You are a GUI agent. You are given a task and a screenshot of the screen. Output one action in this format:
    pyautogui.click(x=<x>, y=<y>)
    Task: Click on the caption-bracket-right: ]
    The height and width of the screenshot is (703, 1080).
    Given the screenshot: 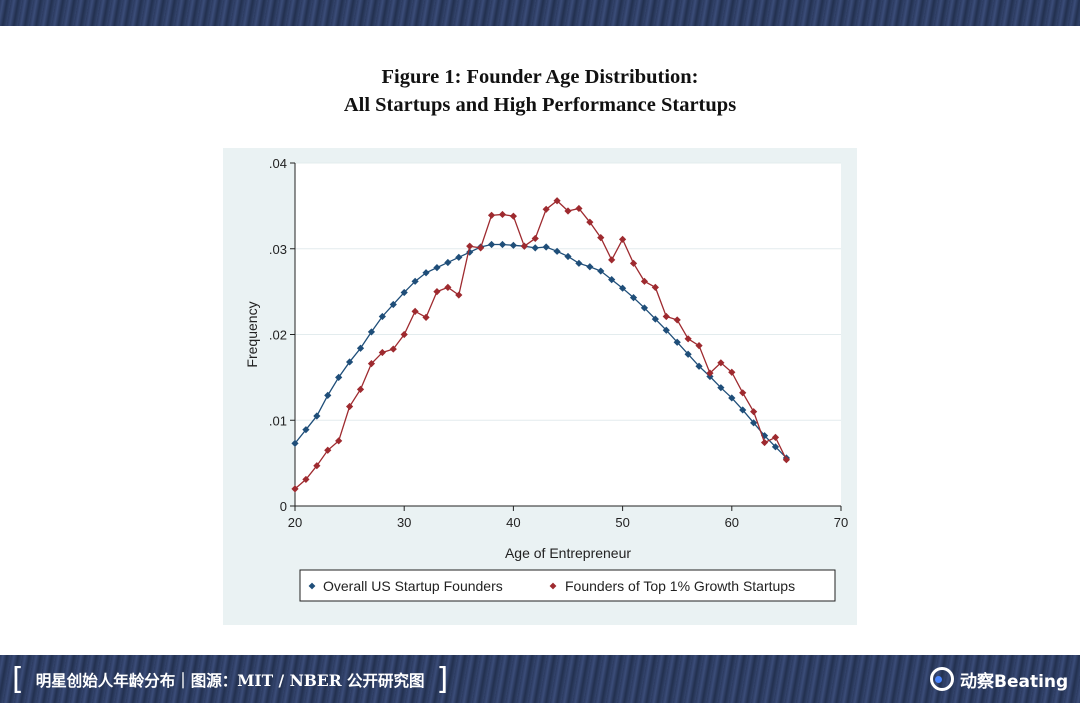 What is the action you would take?
    pyautogui.click(x=442, y=679)
    